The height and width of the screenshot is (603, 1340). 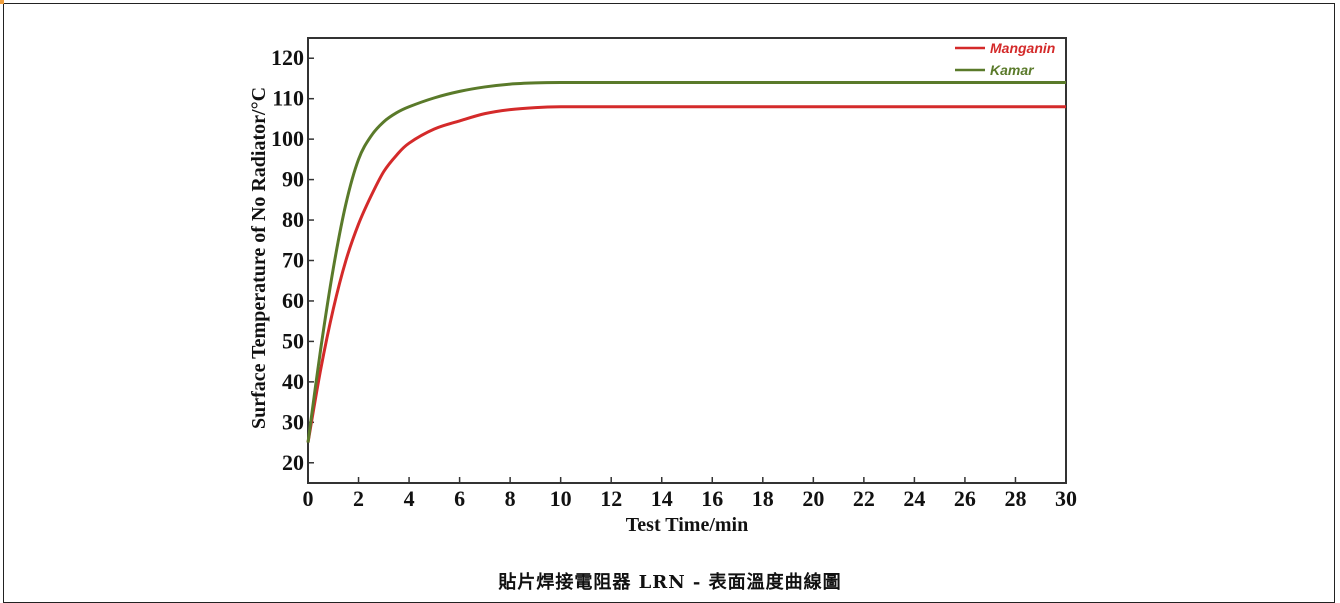 I want to click on x-tick-label: 16, so click(x=712, y=498).